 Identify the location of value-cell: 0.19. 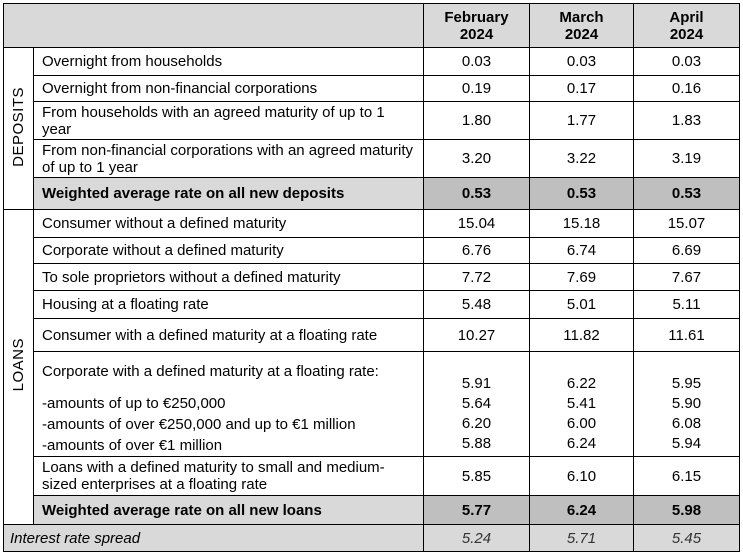
(476, 88).